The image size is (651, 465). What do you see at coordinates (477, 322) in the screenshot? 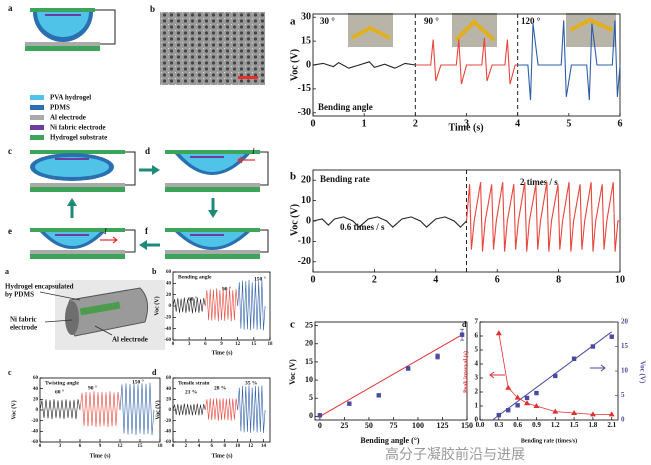
I see `y-tick-label: 7` at bounding box center [477, 322].